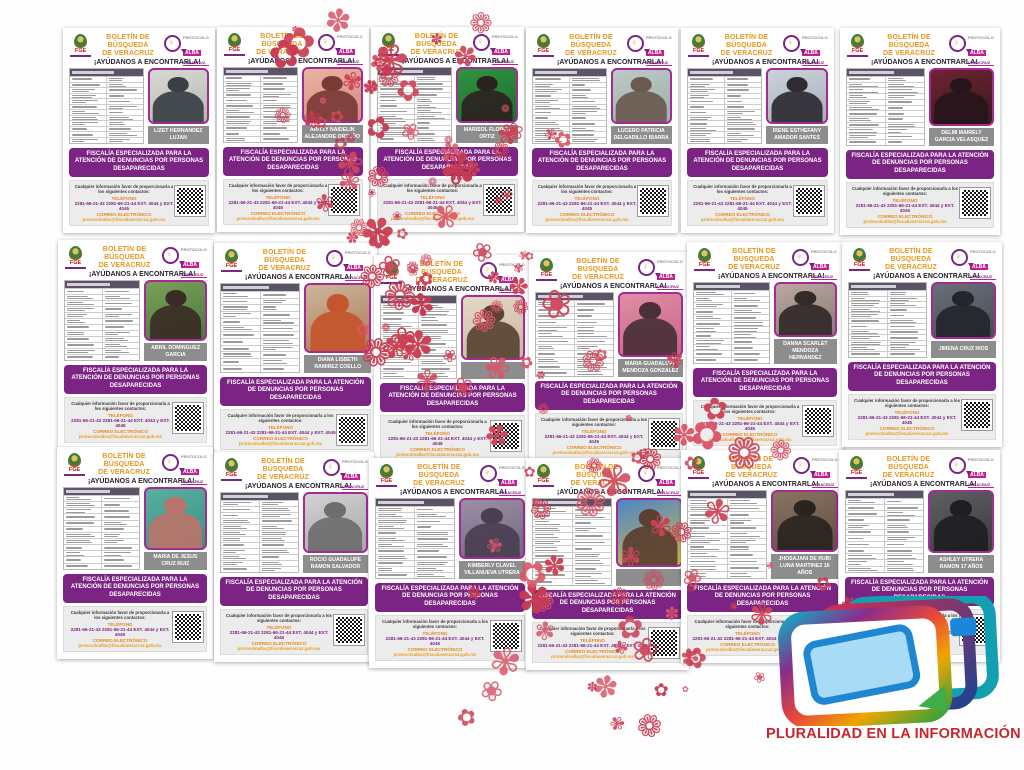  Describe the element at coordinates (178, 134) in the screenshot. I see `victim-name: LIZET HERNANDEZ LUJAN` at that location.